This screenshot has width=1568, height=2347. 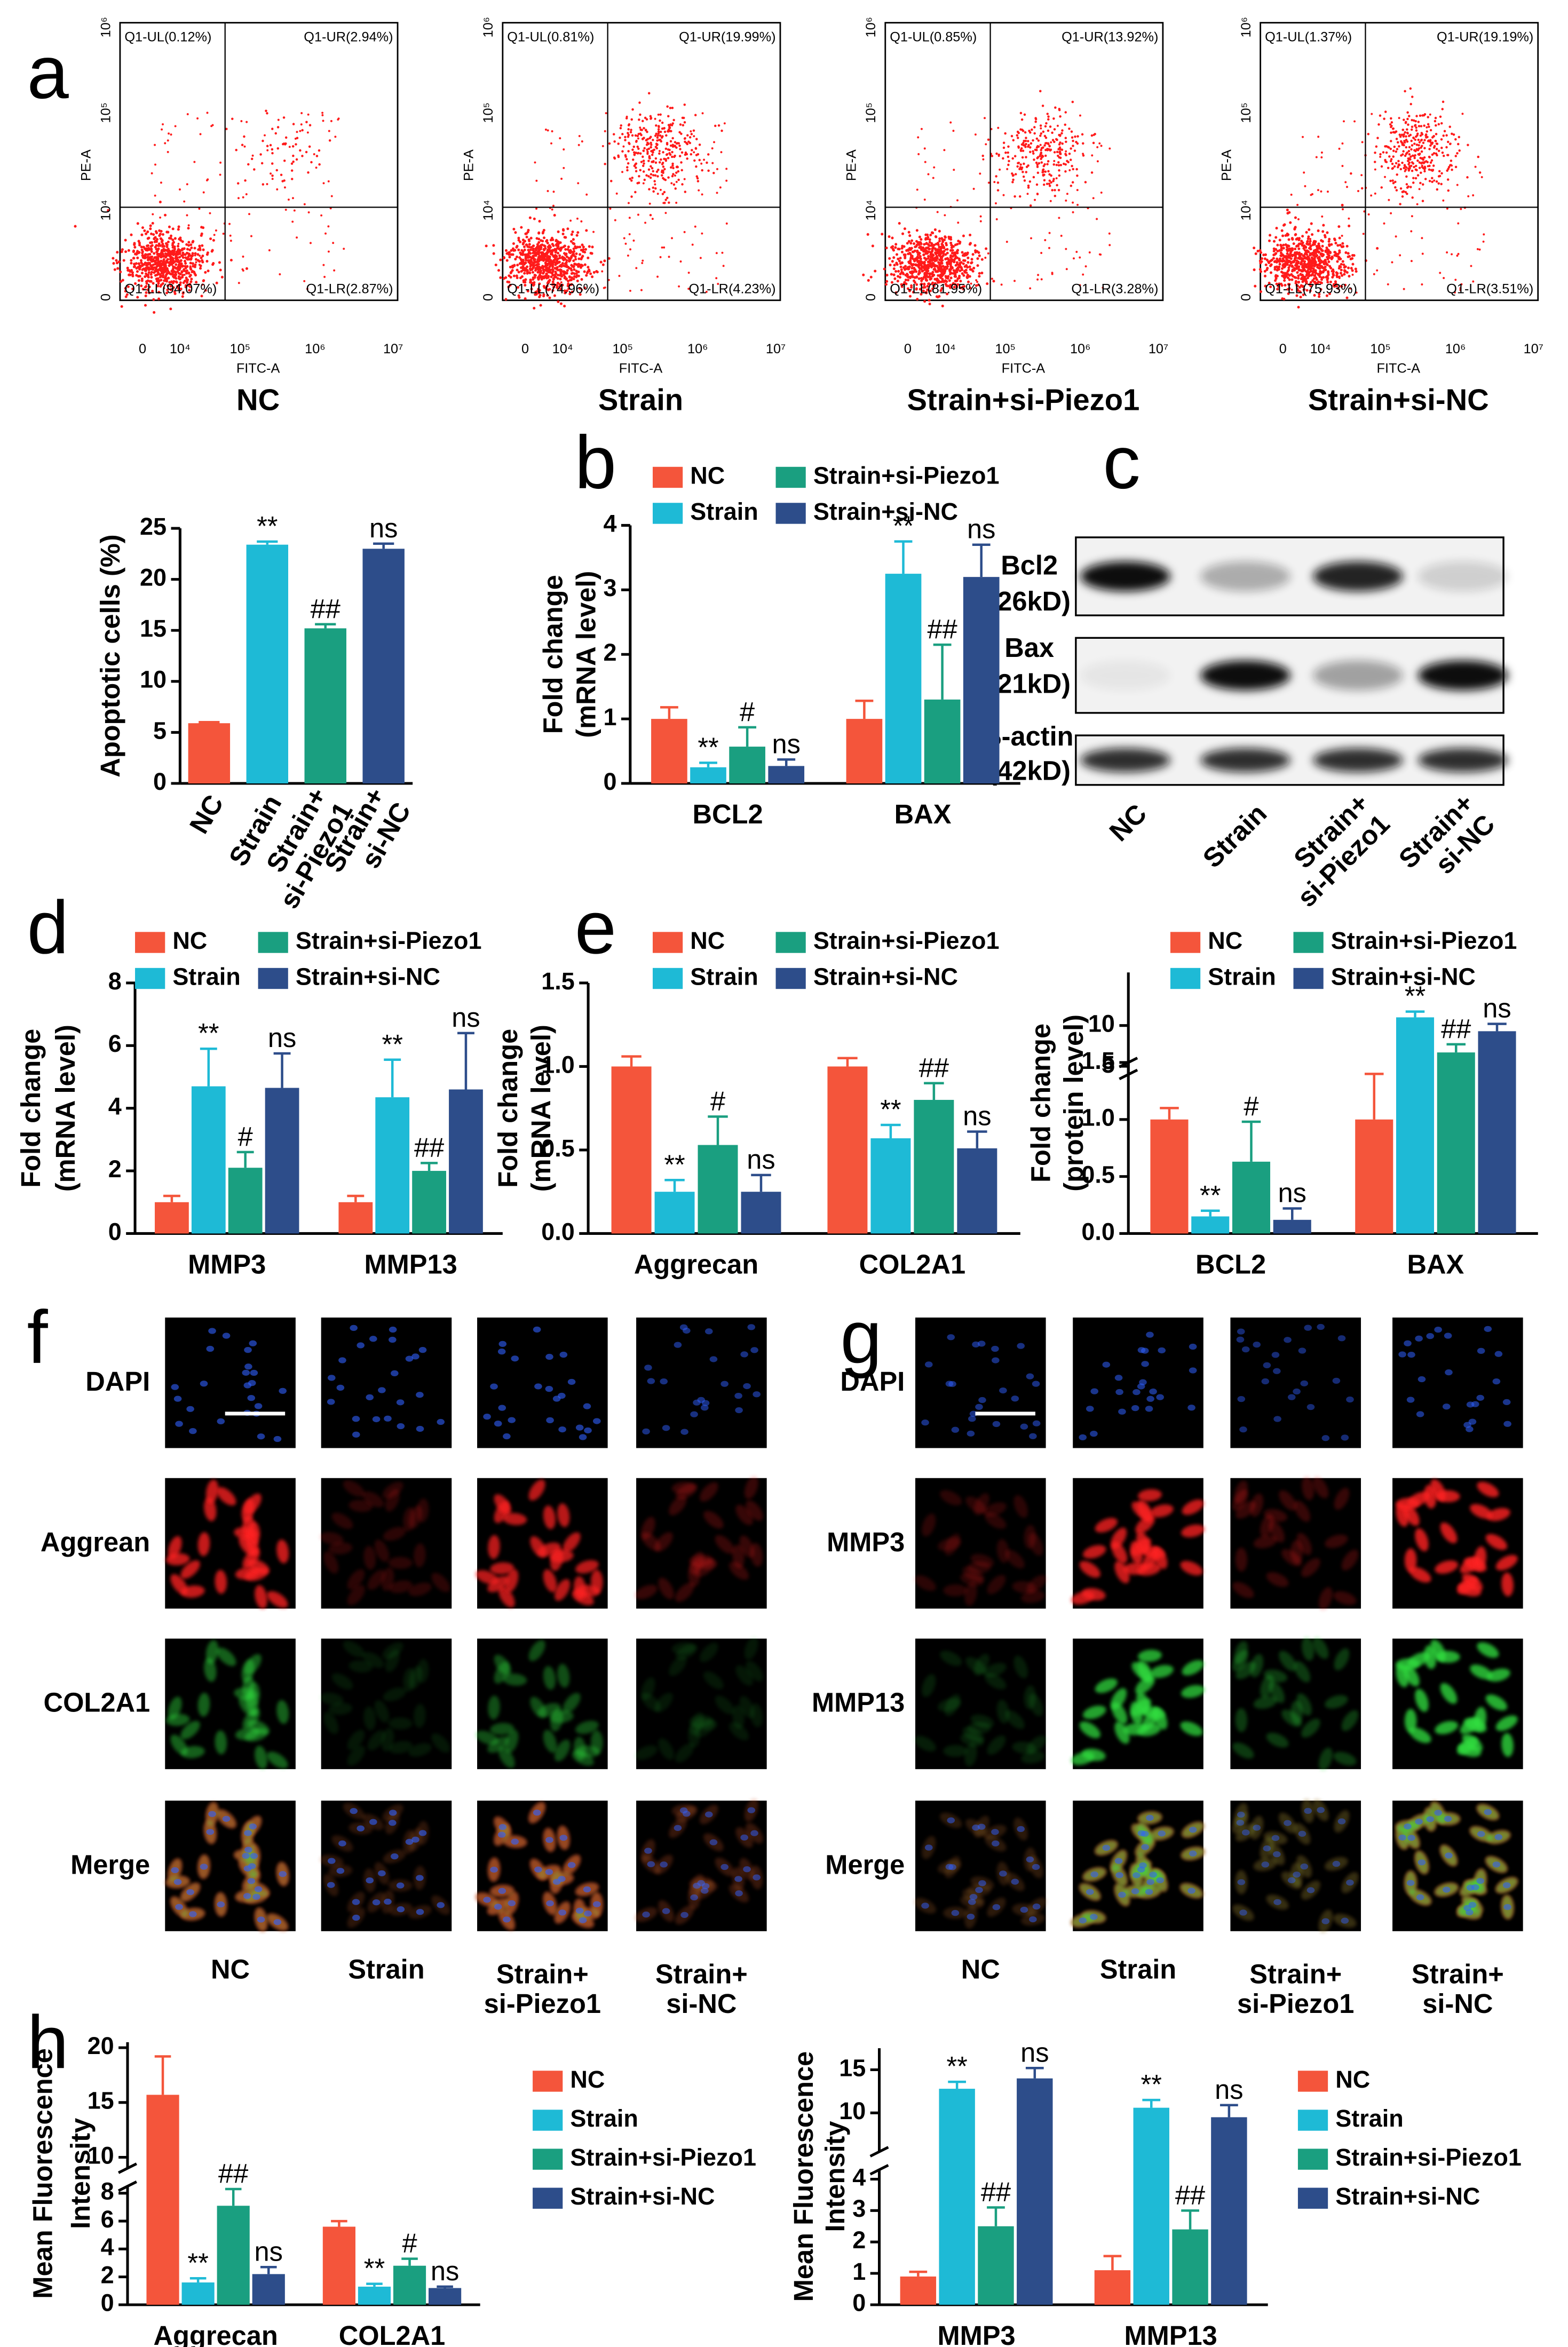 I want to click on quadrant-label: Q1-LR(2.87%), so click(x=349, y=290).